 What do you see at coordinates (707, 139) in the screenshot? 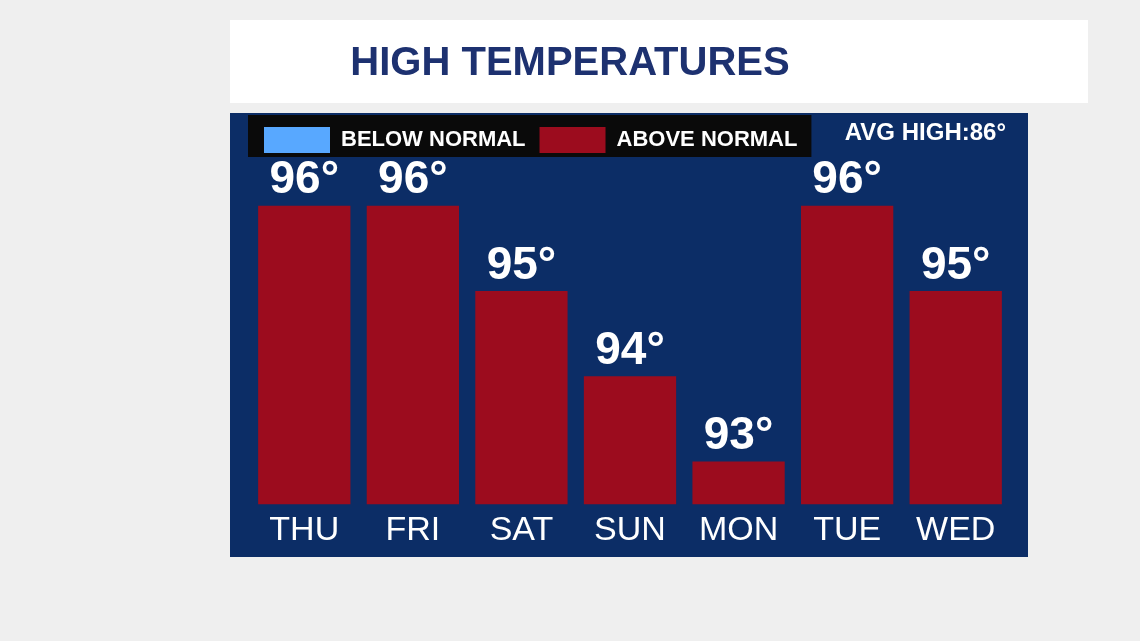
I see `legend-label: ABOVE NORMAL` at bounding box center [707, 139].